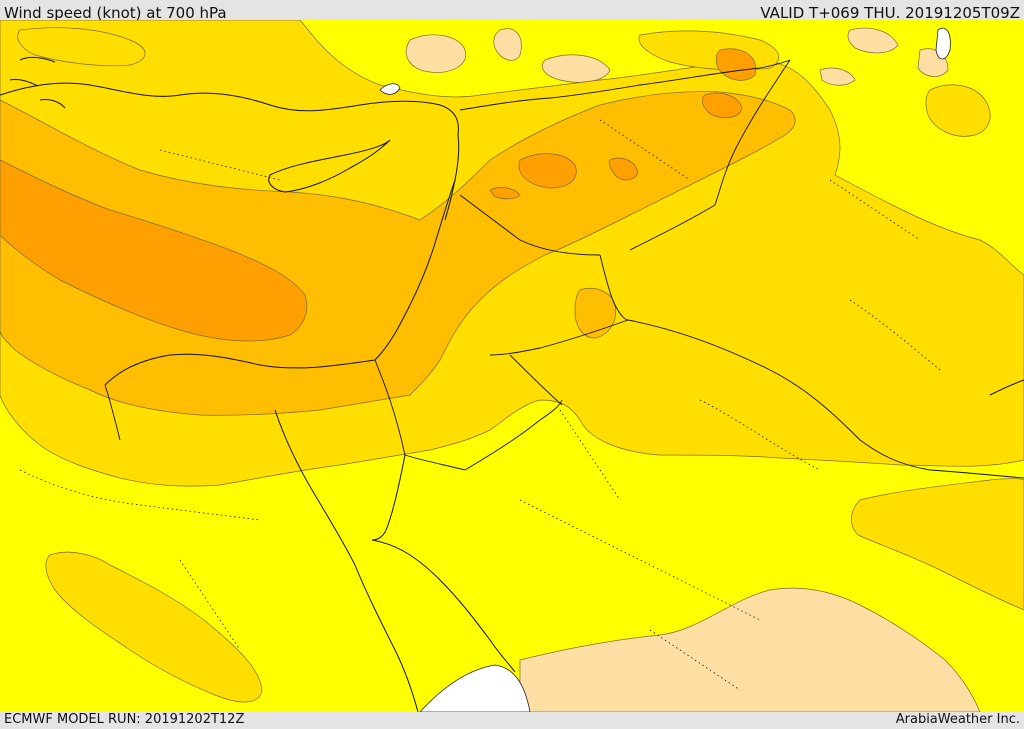 Image resolution: width=1024 pixels, height=729 pixels. I want to click on level2-area-northeast, so click(958, 110).